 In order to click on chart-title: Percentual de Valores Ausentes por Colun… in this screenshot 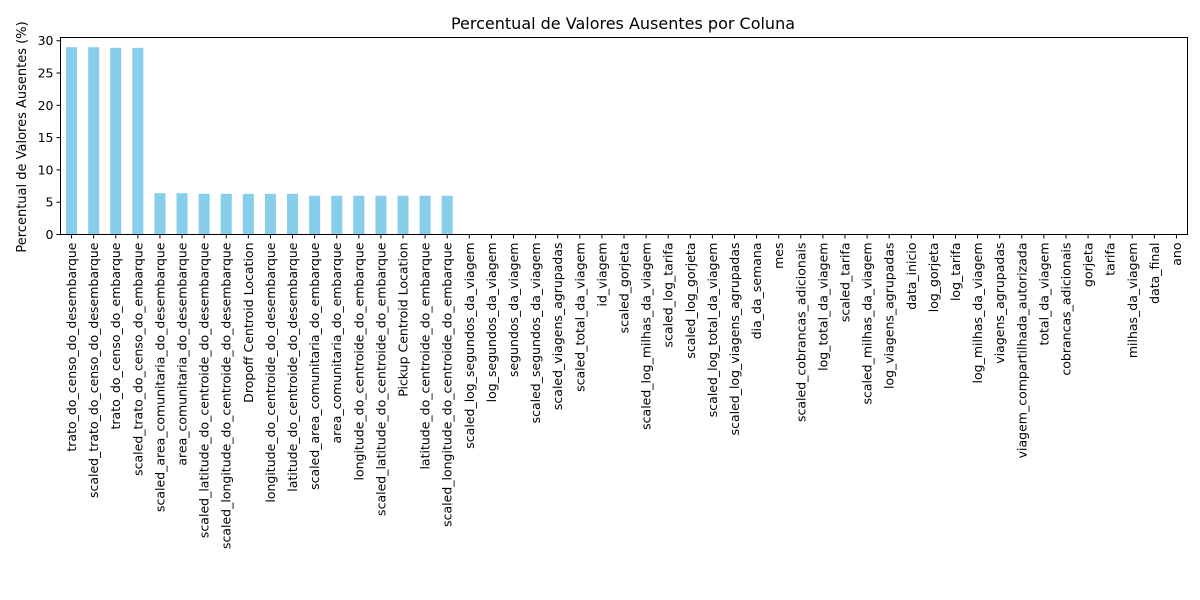, I will do `click(623, 23)`.